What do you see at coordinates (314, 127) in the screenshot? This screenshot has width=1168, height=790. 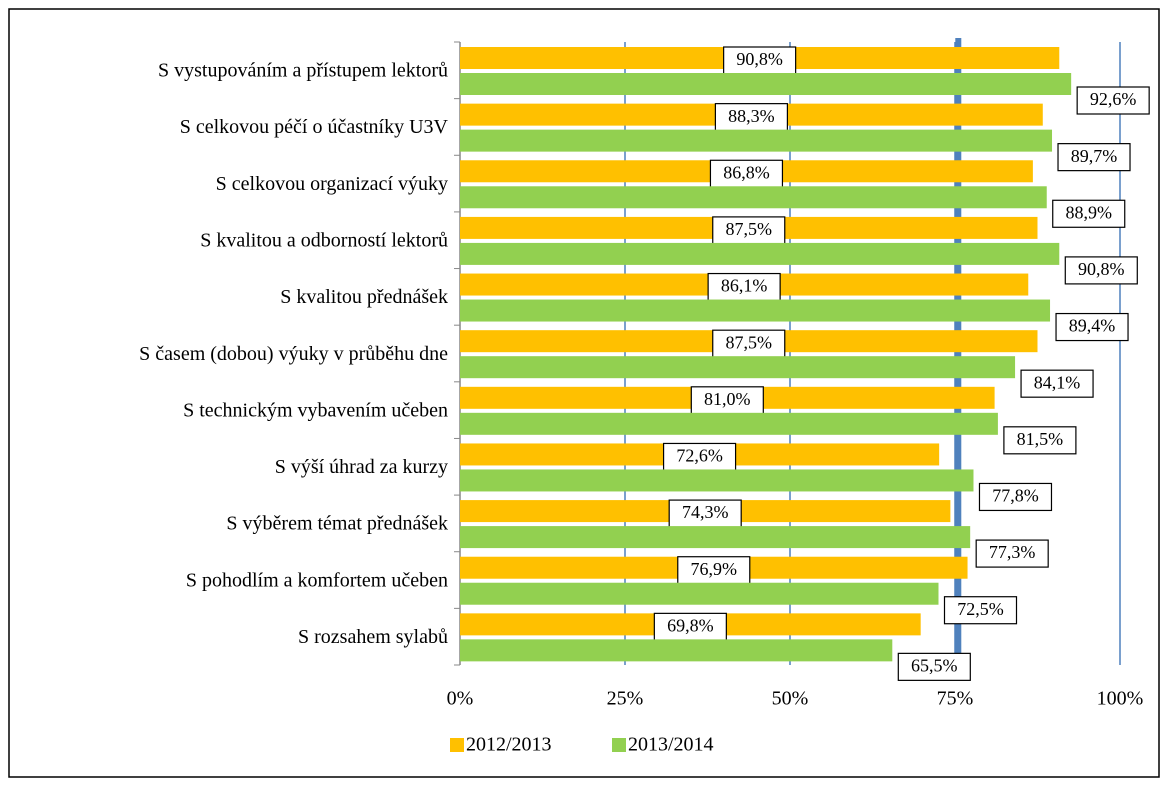 I see `category-label: S celkovou péčí o účastníky U3V` at bounding box center [314, 127].